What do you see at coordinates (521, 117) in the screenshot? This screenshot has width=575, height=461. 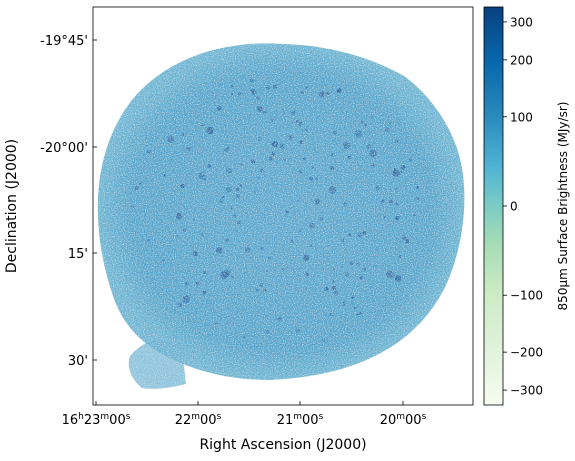 I see `colorbar-tick-label-2: 100` at bounding box center [521, 117].